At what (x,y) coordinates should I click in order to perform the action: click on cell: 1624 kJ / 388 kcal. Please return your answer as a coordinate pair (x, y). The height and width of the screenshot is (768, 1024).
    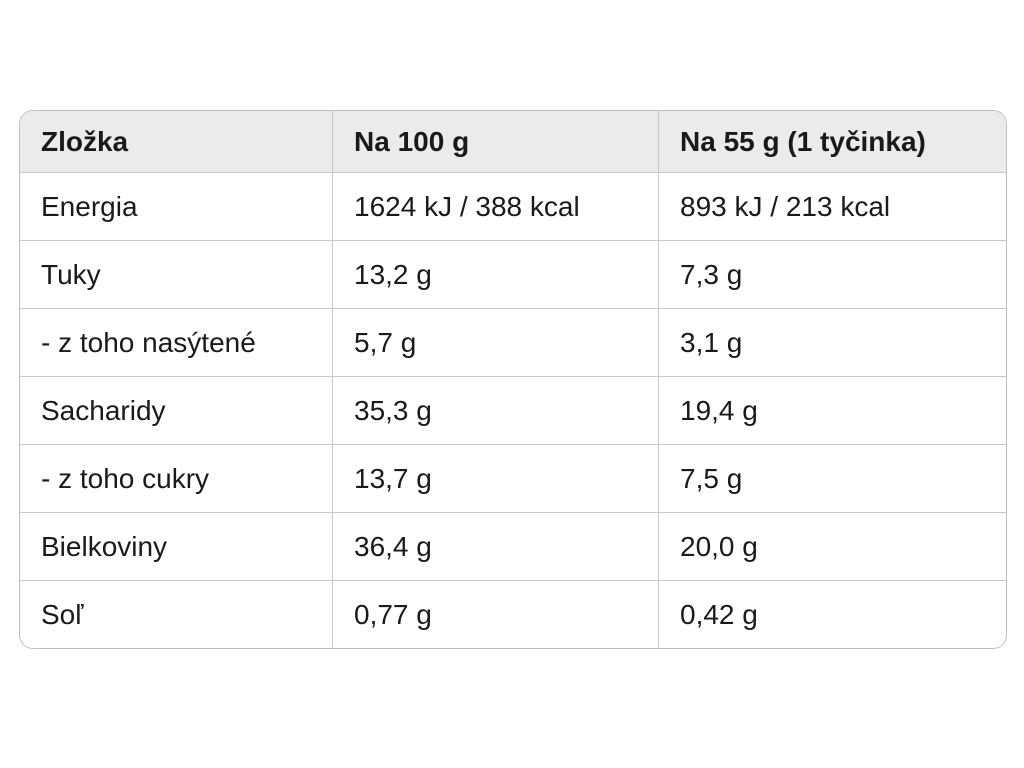
    Looking at the image, I should click on (495, 206).